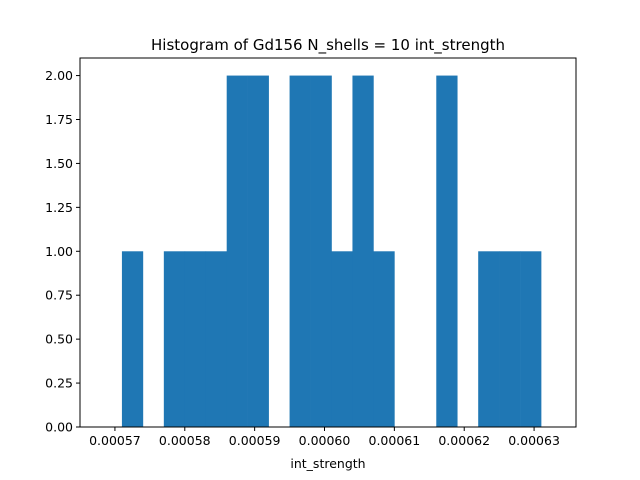  I want to click on x-tick-label: 0.00062, so click(464, 440).